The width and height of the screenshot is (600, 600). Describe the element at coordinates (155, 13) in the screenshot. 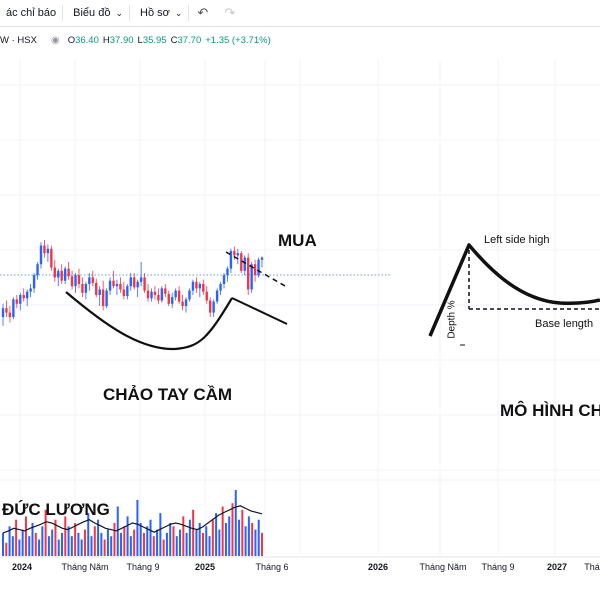

I see `profile-menu-label: Hồ sơ` at that location.